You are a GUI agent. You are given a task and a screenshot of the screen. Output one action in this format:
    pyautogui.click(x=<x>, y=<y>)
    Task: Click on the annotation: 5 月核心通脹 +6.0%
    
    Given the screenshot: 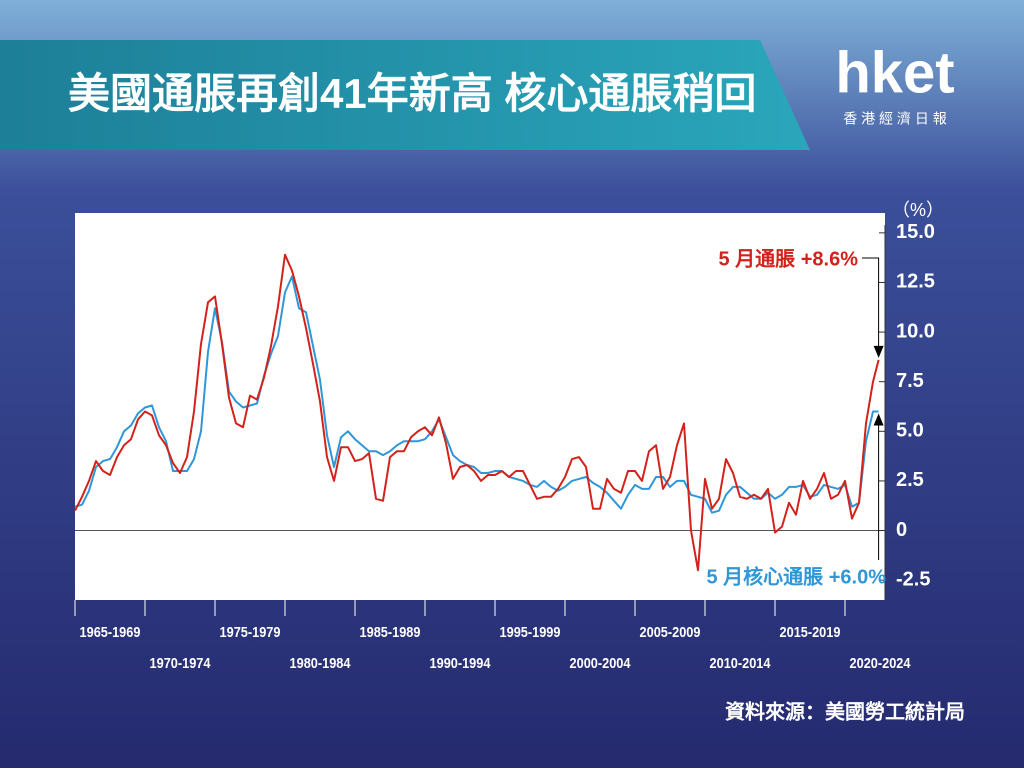 What is the action you would take?
    pyautogui.click(x=796, y=576)
    